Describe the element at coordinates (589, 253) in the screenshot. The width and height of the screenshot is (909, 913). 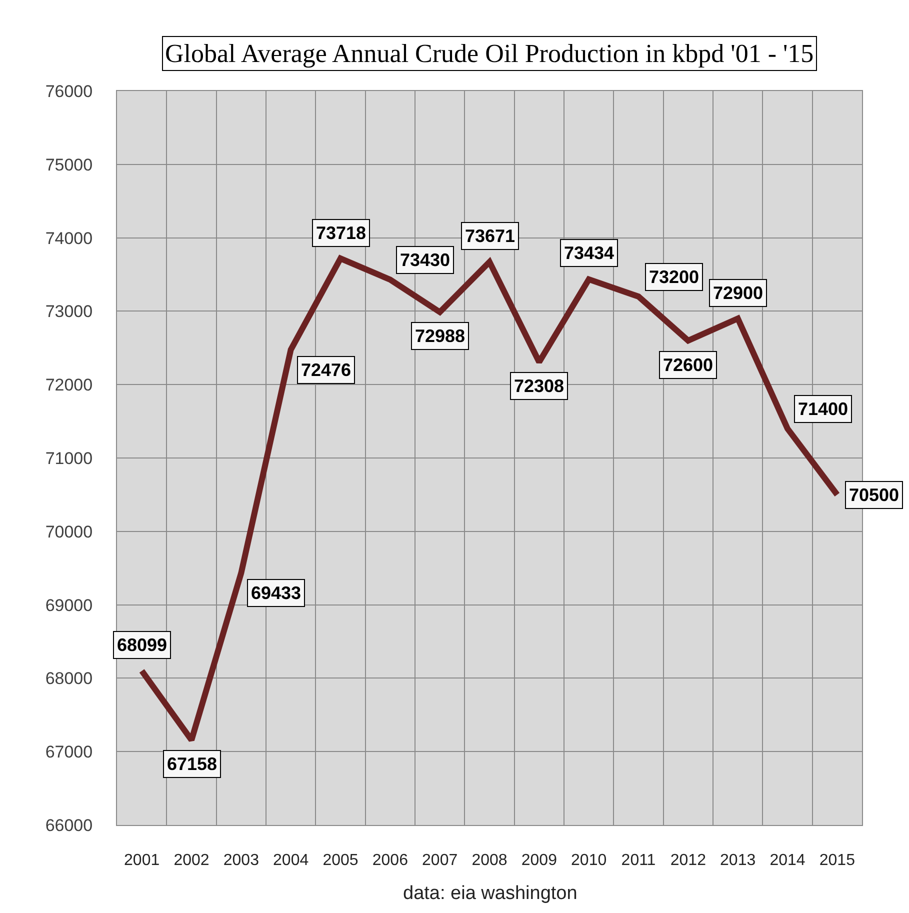
I see `data-label: 73434` at that location.